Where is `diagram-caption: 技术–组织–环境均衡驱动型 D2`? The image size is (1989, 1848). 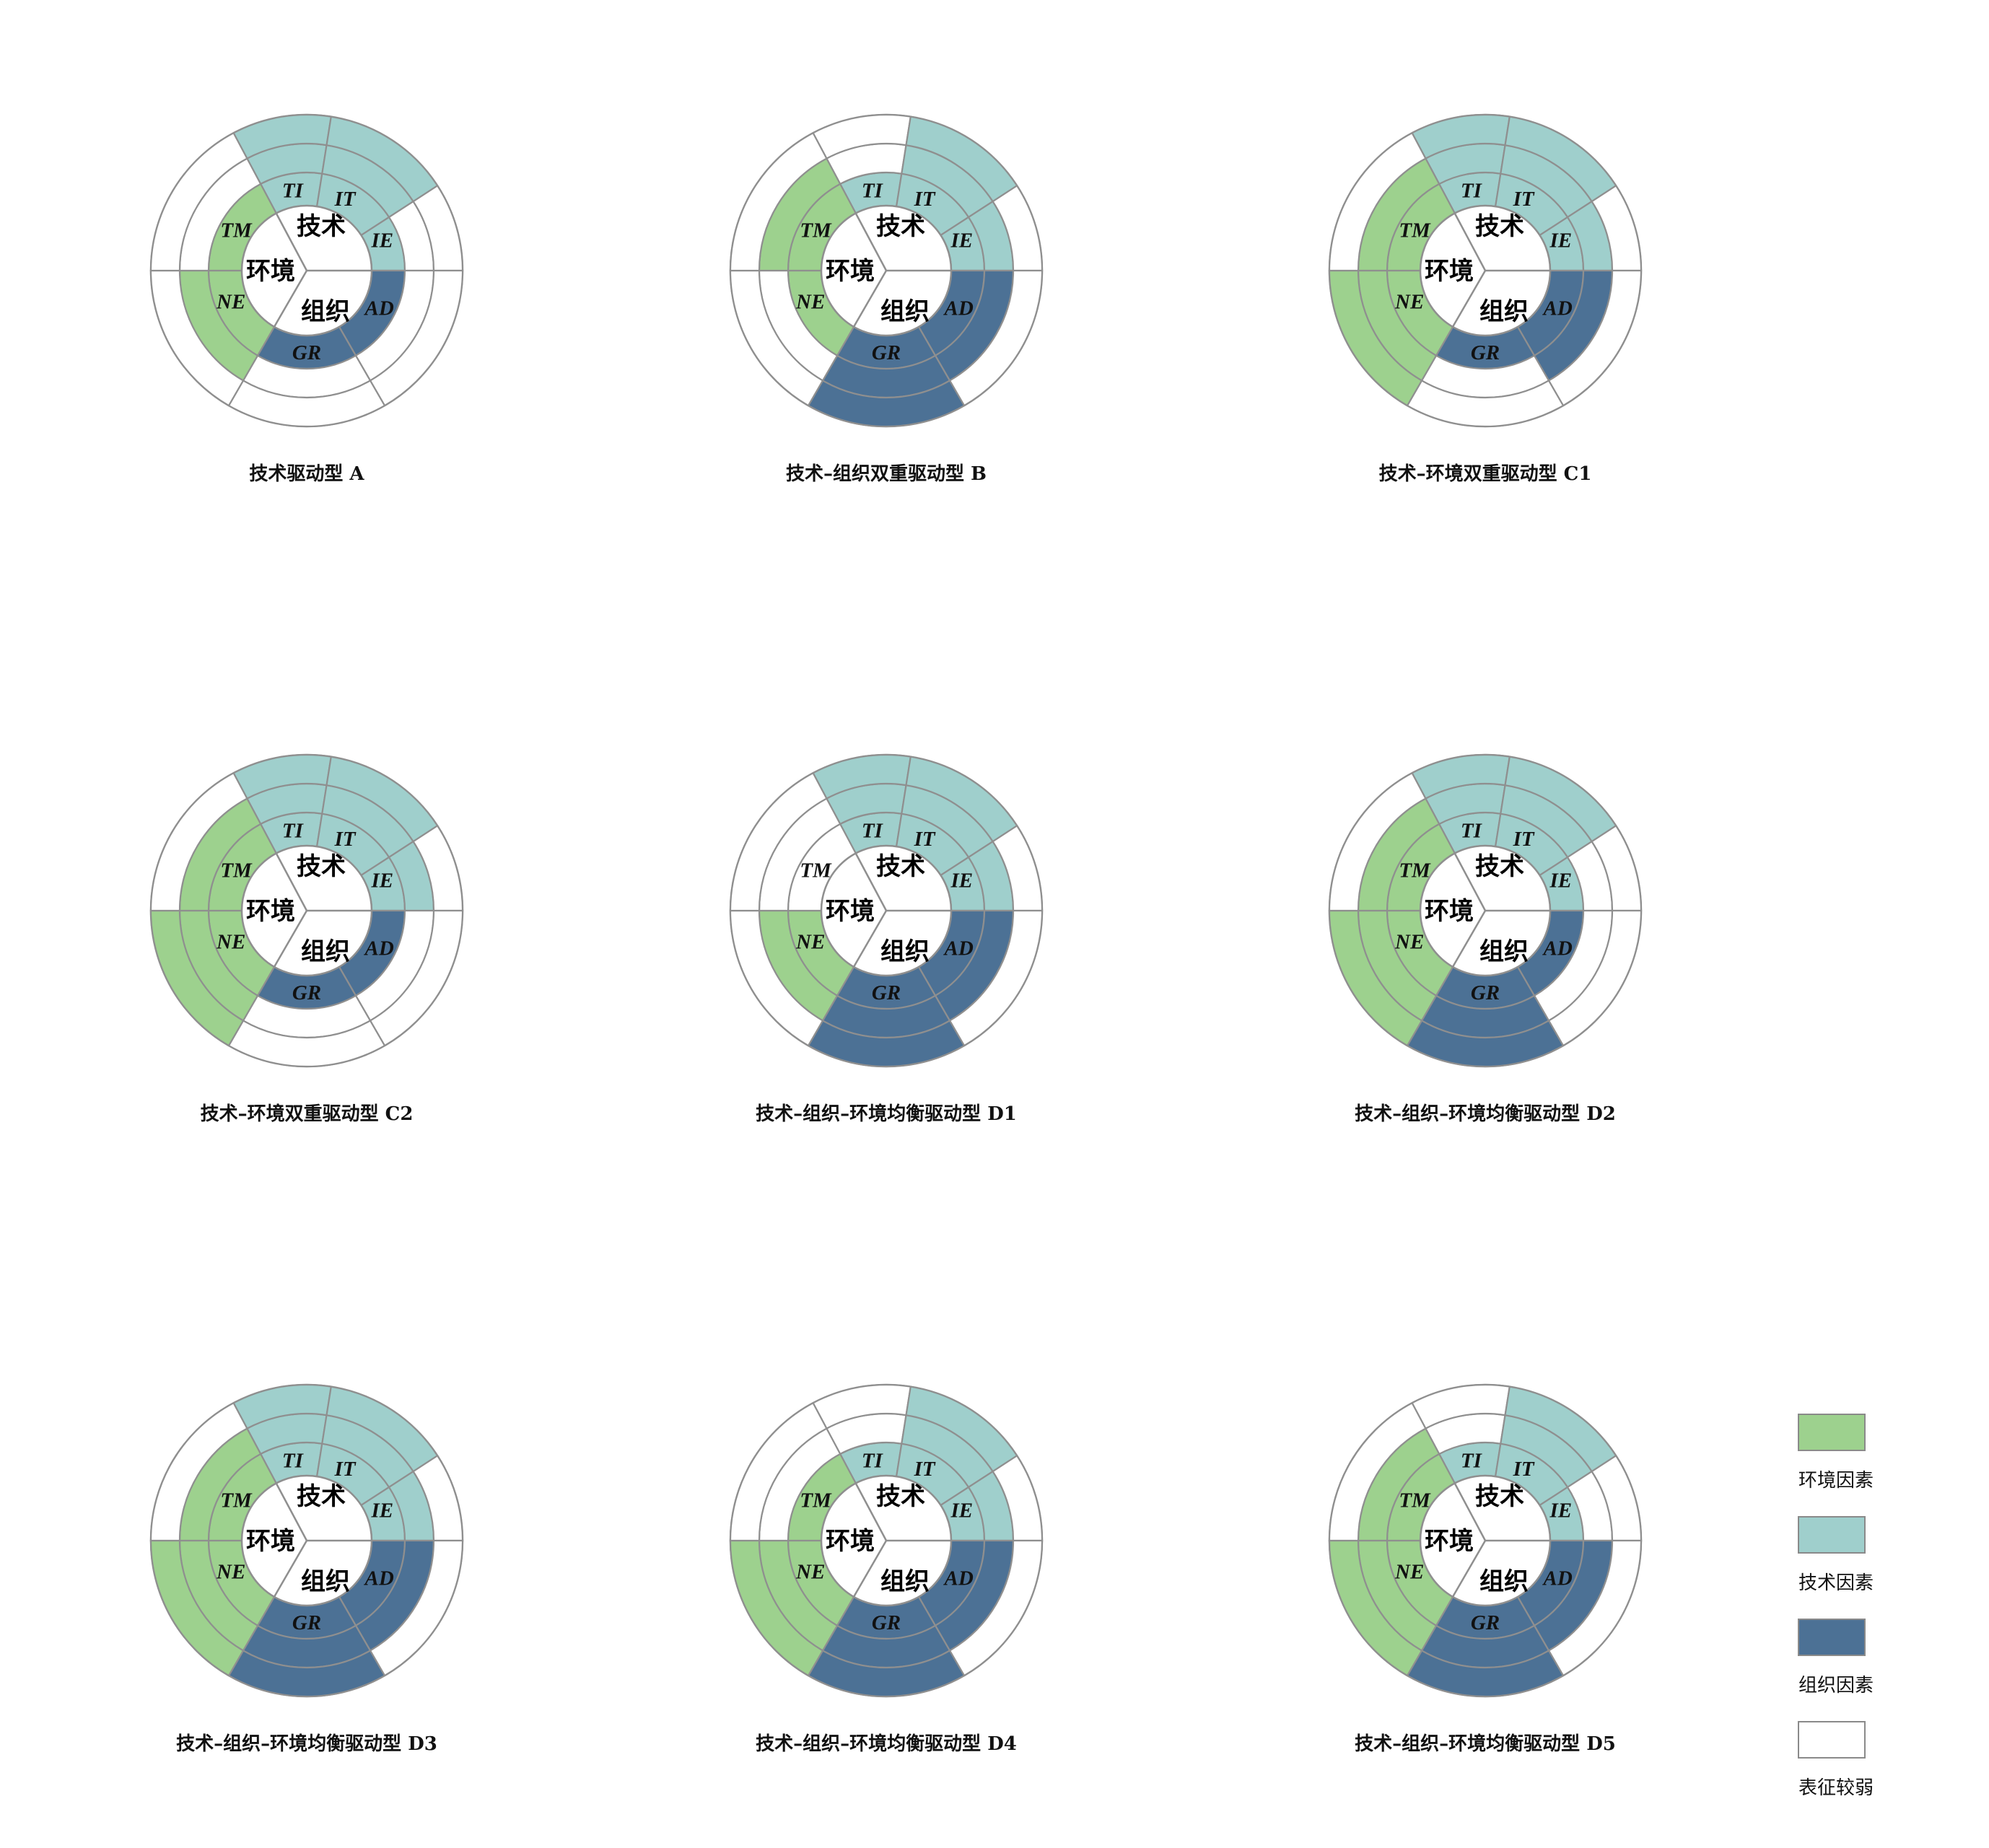
diagram-caption: 技术–组织–环境均衡驱动型 D2 is located at coordinates (1485, 1114).